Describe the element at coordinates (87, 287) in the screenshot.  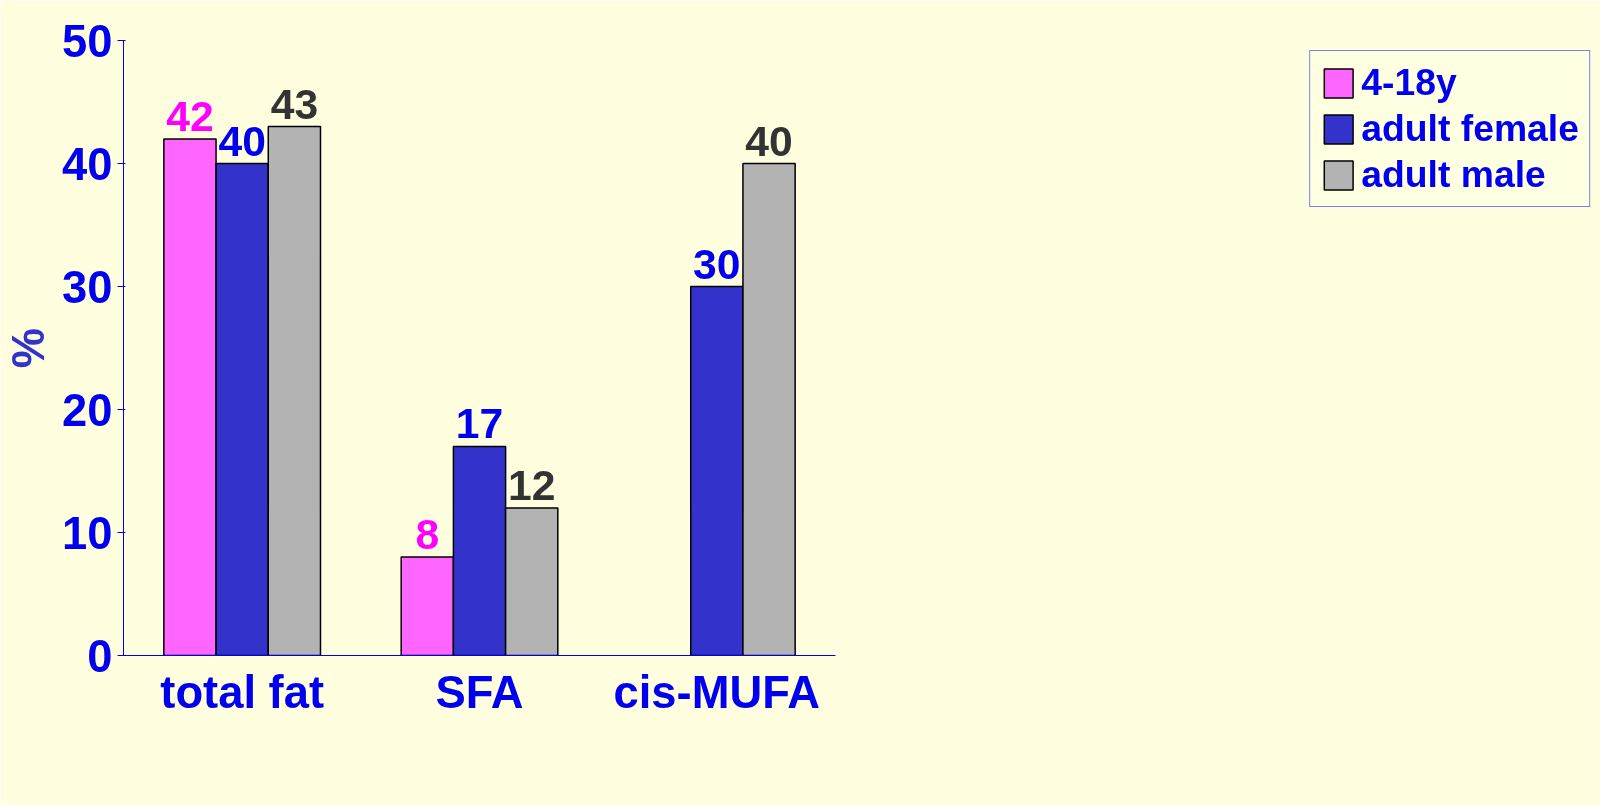
I see `y-tick-label: 30` at that location.